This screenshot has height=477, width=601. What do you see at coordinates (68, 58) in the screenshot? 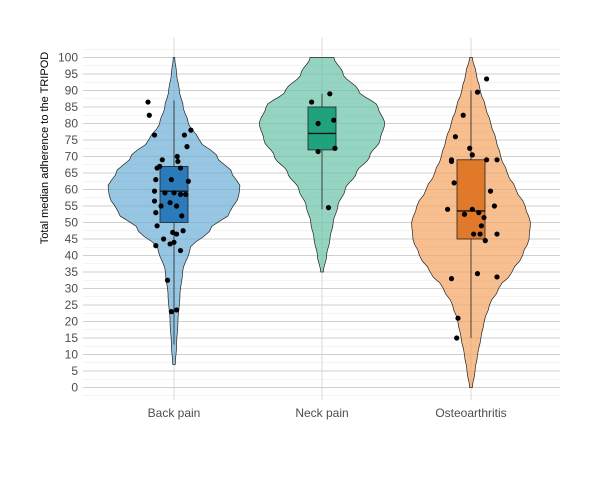
I see `y-tick-label: 100` at bounding box center [68, 58].